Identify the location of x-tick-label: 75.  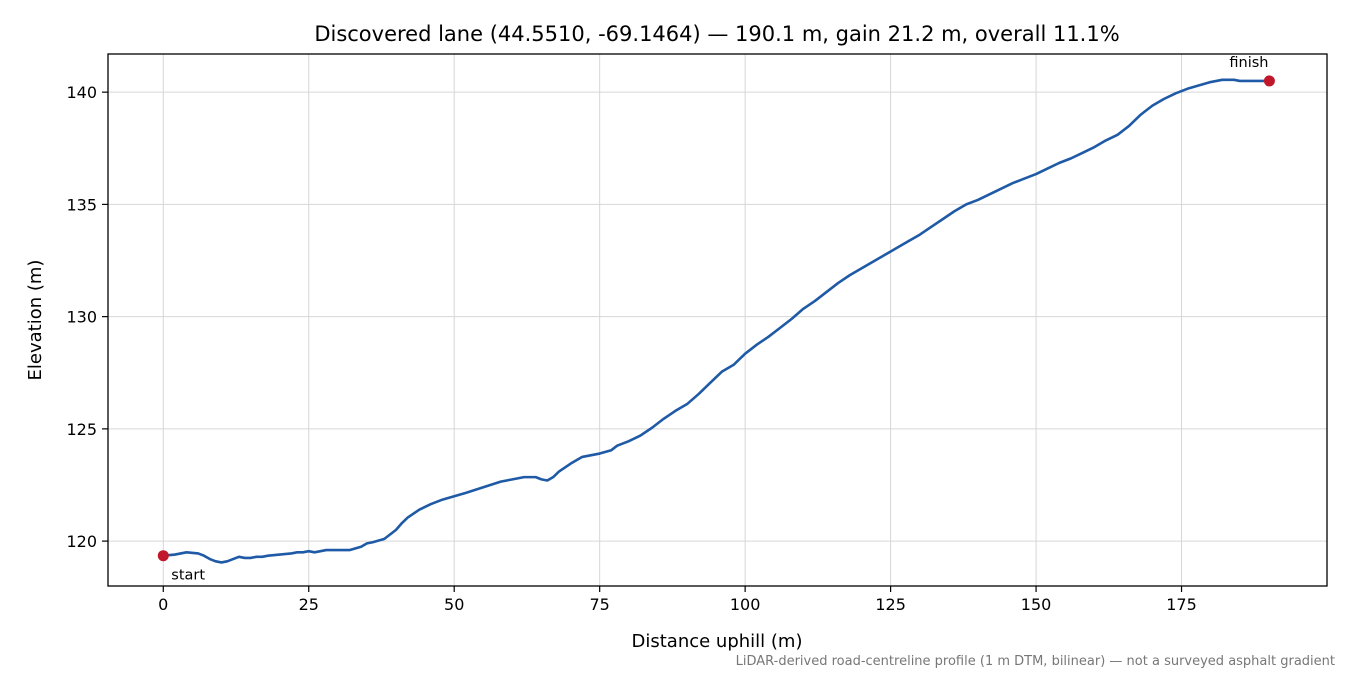
(599, 604).